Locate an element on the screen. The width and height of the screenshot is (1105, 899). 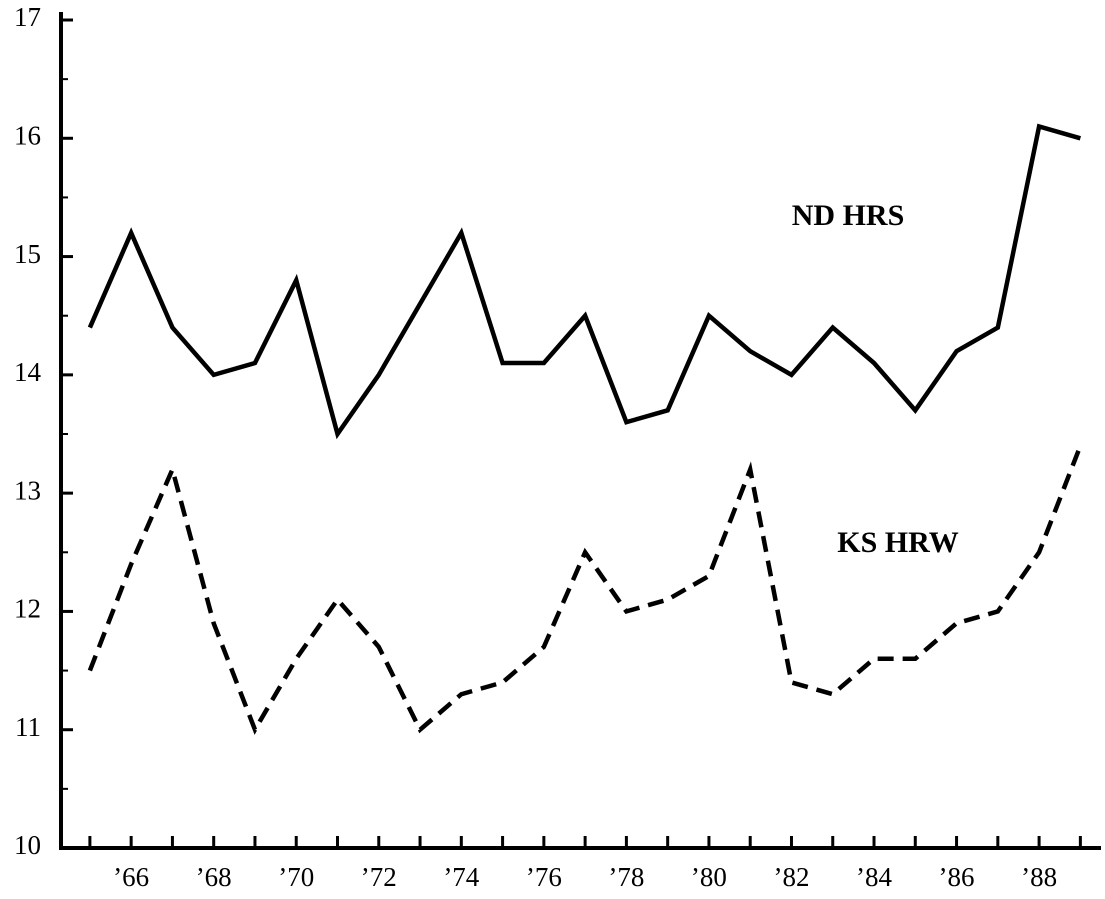
y-tick-label: 12 is located at coordinates (27, 609).